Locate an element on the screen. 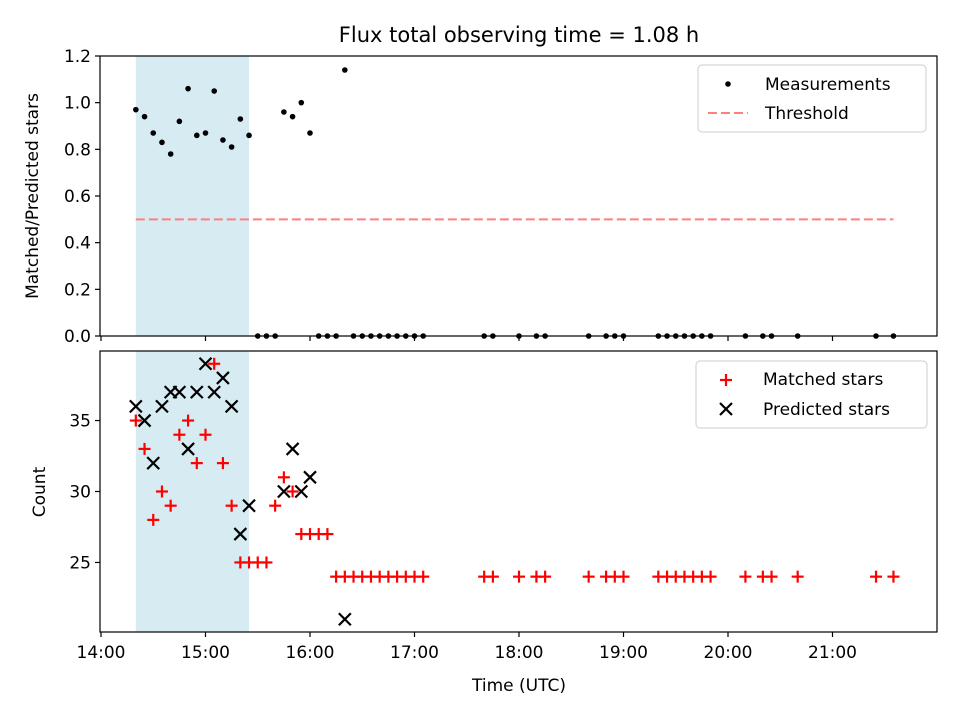 The image size is (960, 720). x-axis-label: Time (UTC) is located at coordinates (518, 686).